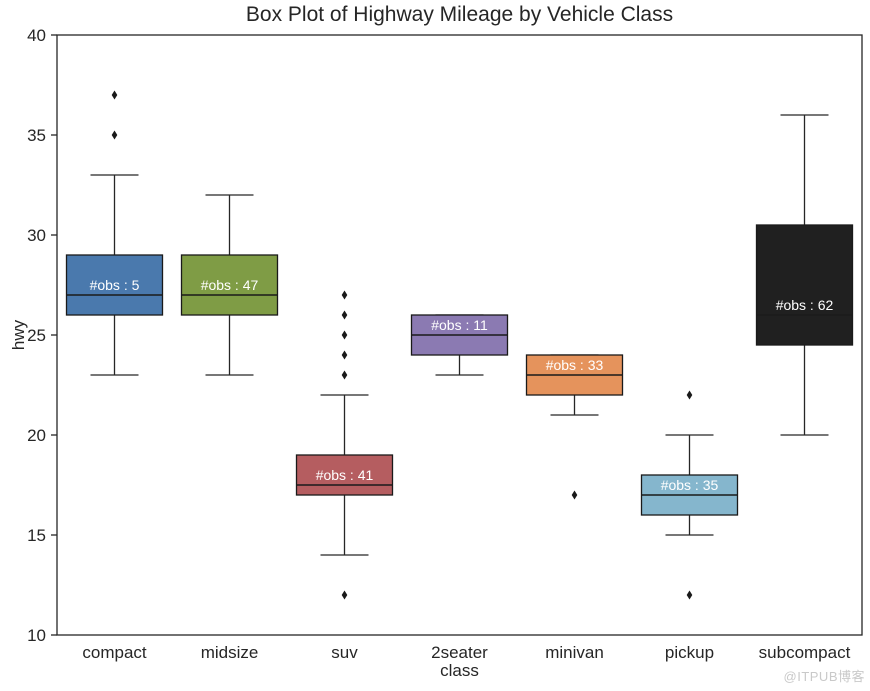  What do you see at coordinates (805, 305) in the screenshot?
I see `obs-count-label: #obs : 62` at bounding box center [805, 305].